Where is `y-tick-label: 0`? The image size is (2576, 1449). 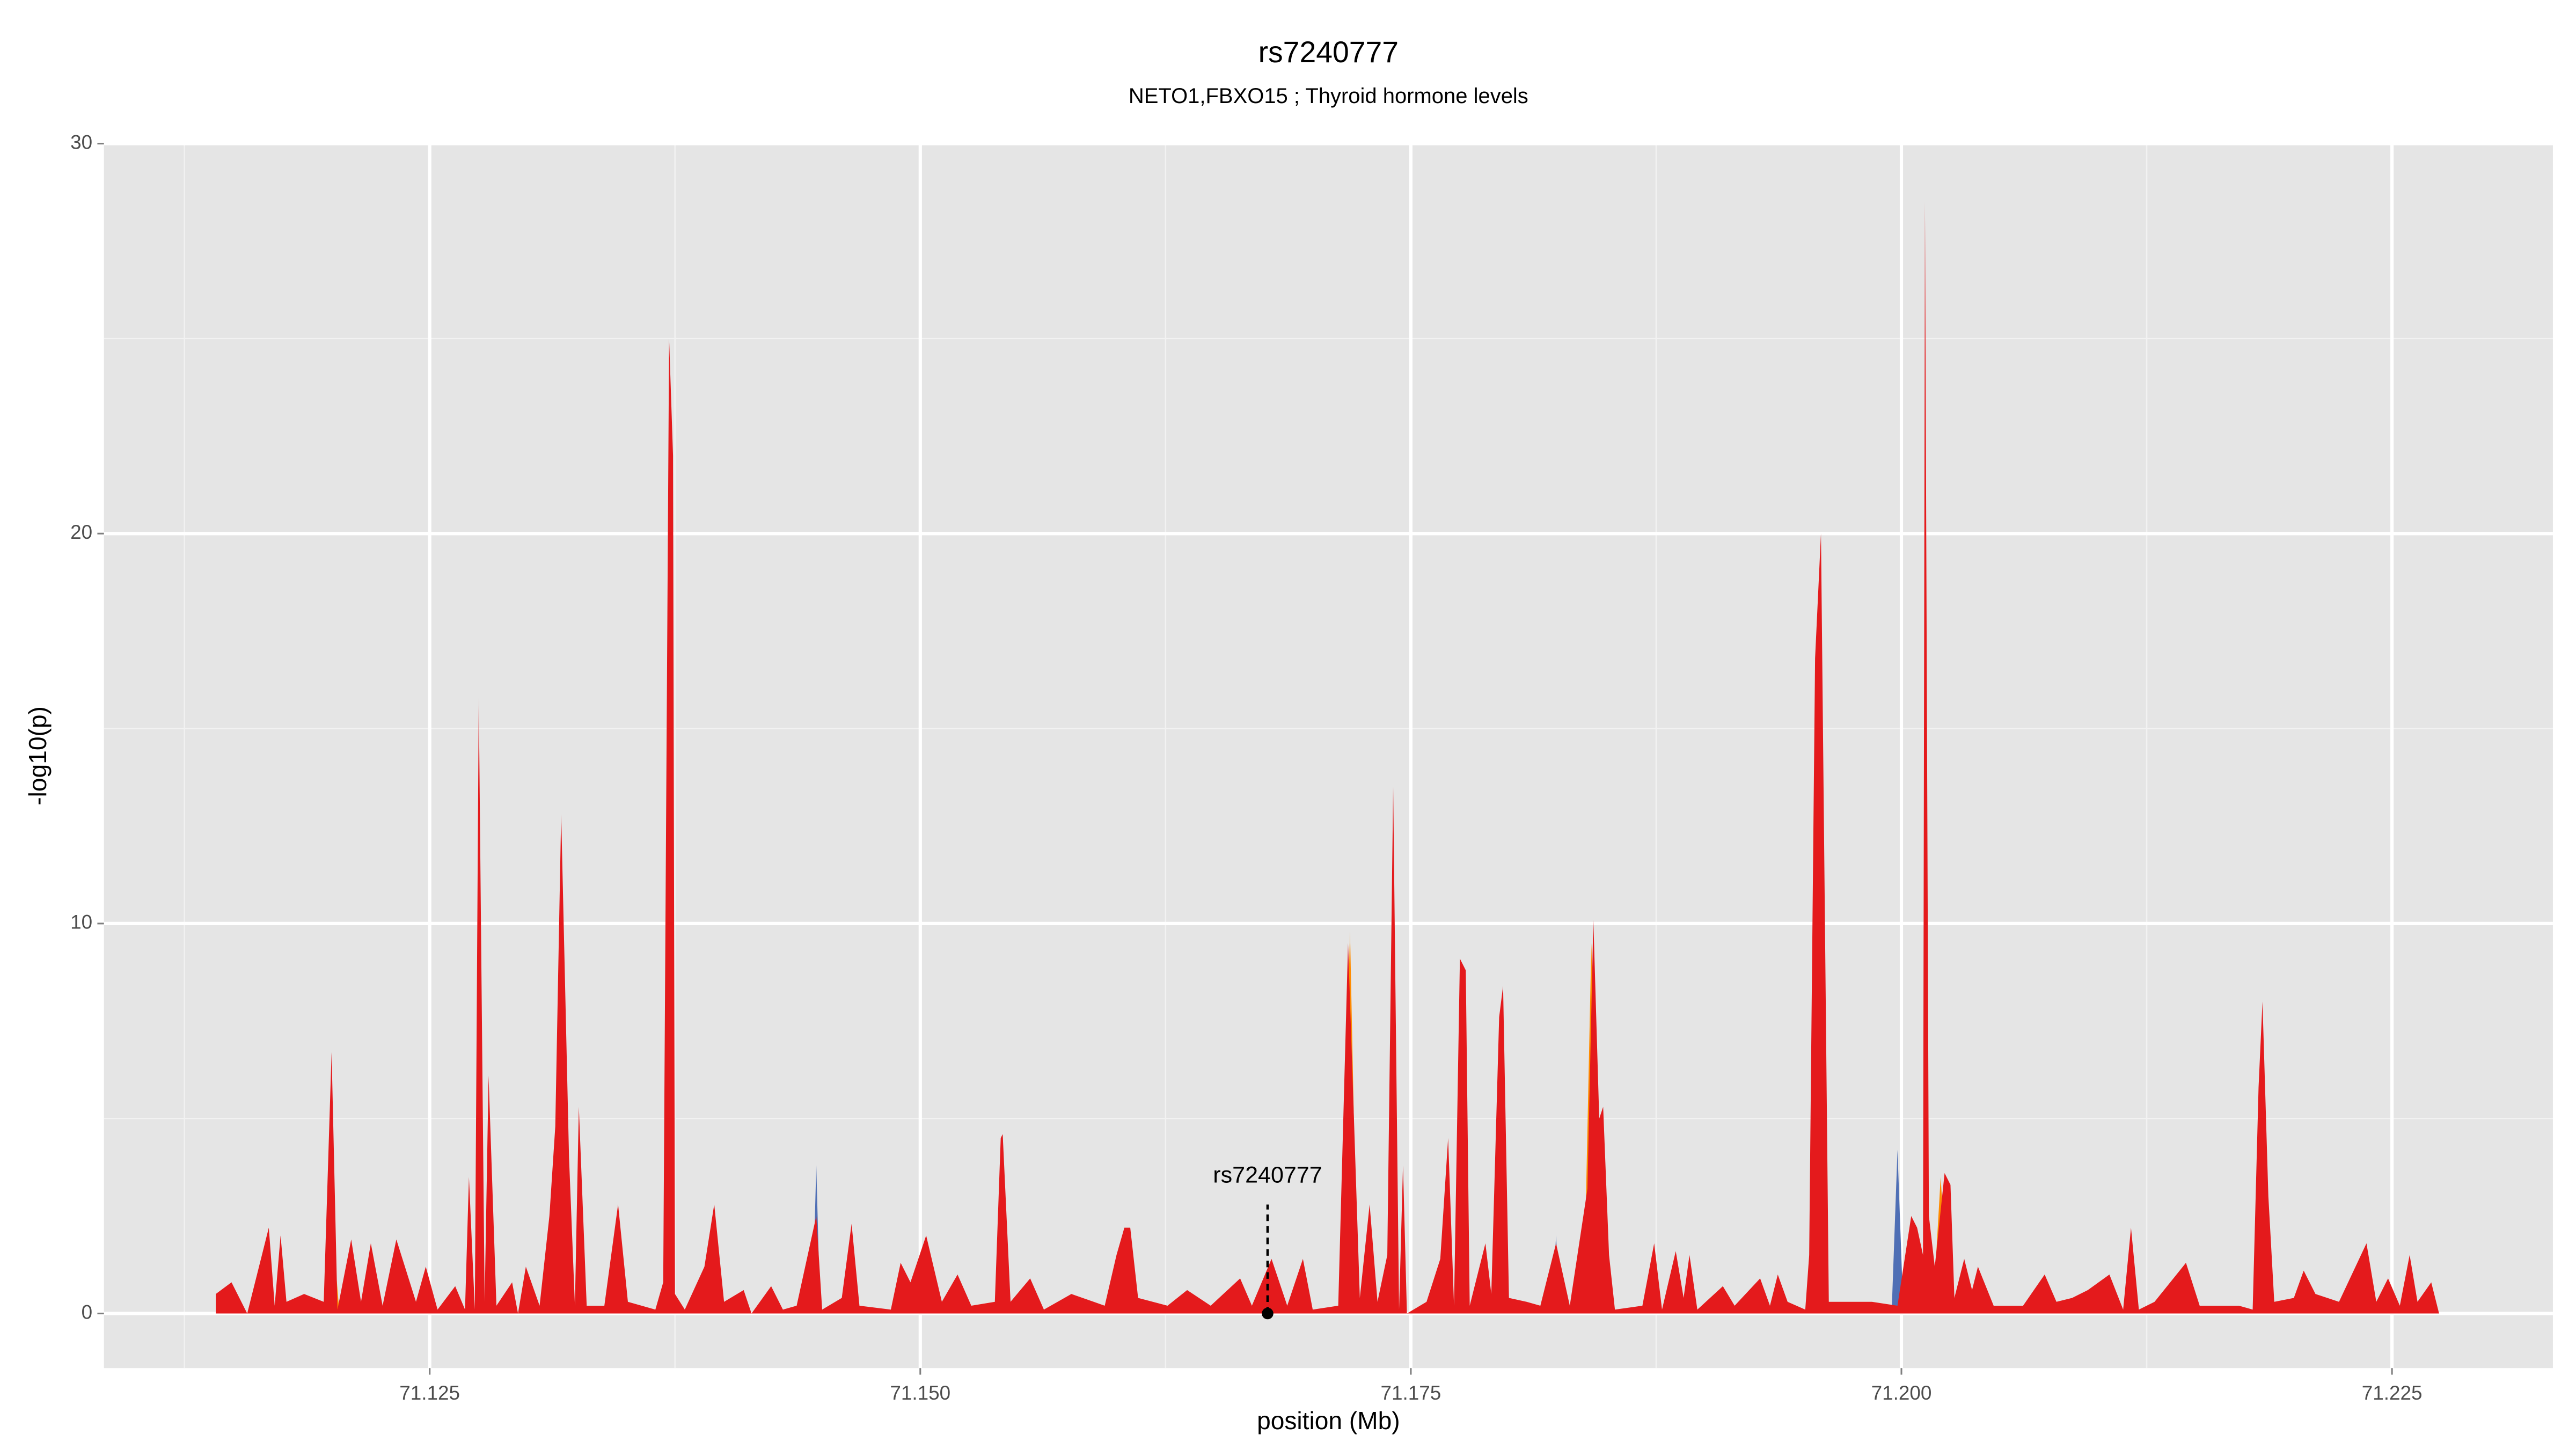 y-tick-label: 0 is located at coordinates (87, 1312).